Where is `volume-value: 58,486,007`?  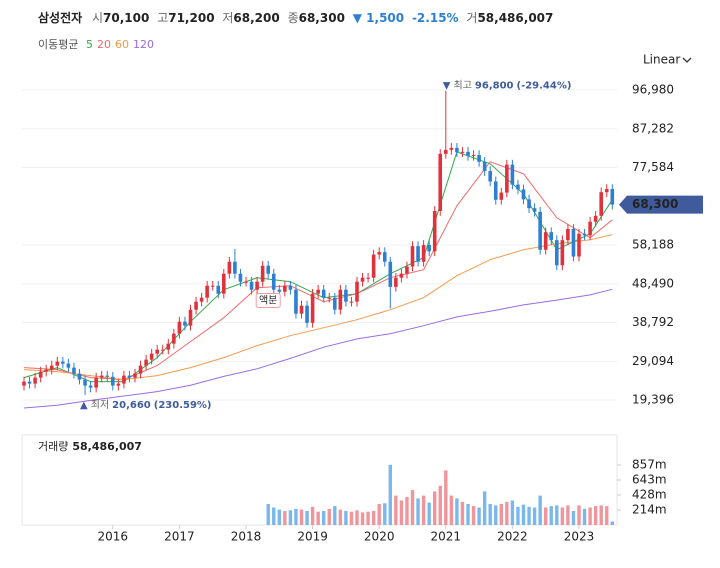
volume-value: 58,486,007 is located at coordinates (515, 18).